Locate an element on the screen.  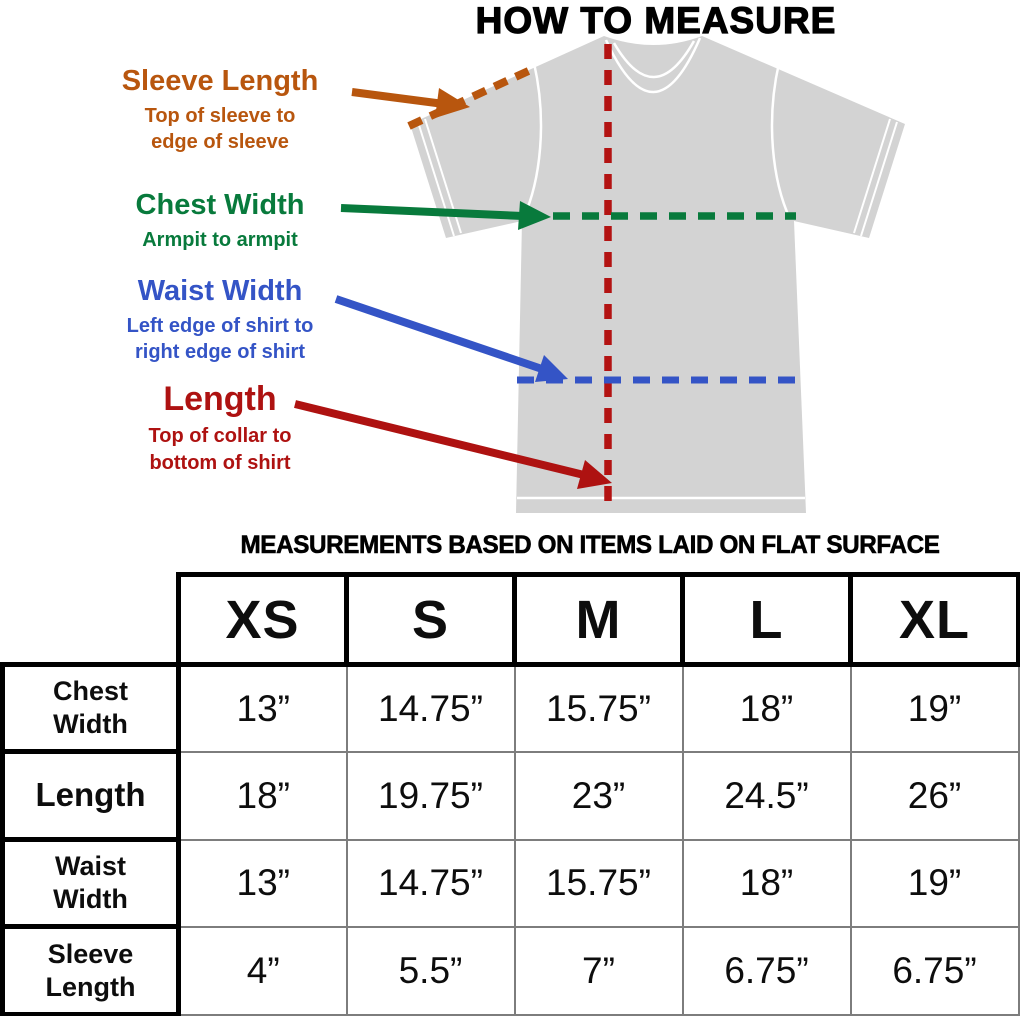
table-row-chest-width: Chest Width 13” 14.75” 15.75” 18” 19” is located at coordinates (510, 708).